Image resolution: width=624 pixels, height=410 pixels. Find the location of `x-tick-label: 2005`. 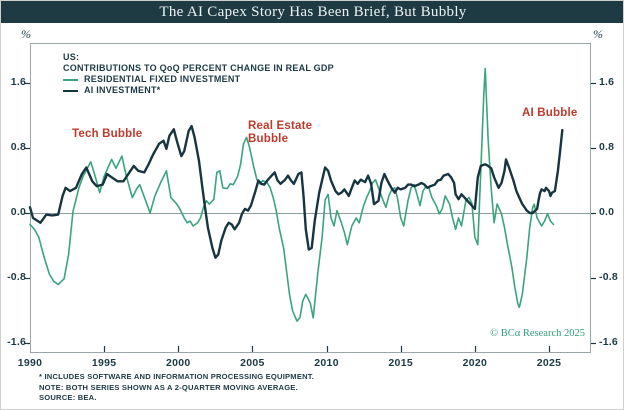

x-tick-label: 2005 is located at coordinates (252, 363).